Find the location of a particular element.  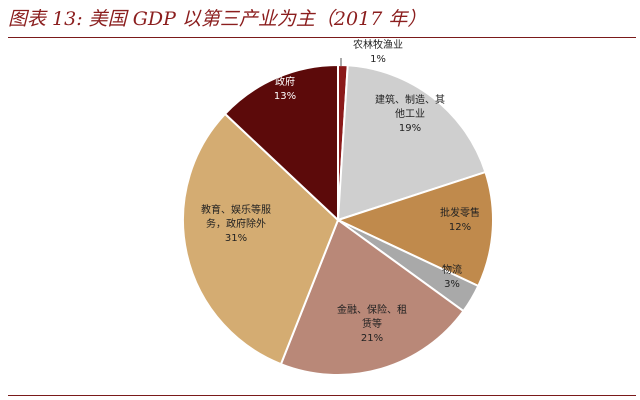

slice-label: 金融、保险、租赁等 21% is located at coordinates (372, 323).